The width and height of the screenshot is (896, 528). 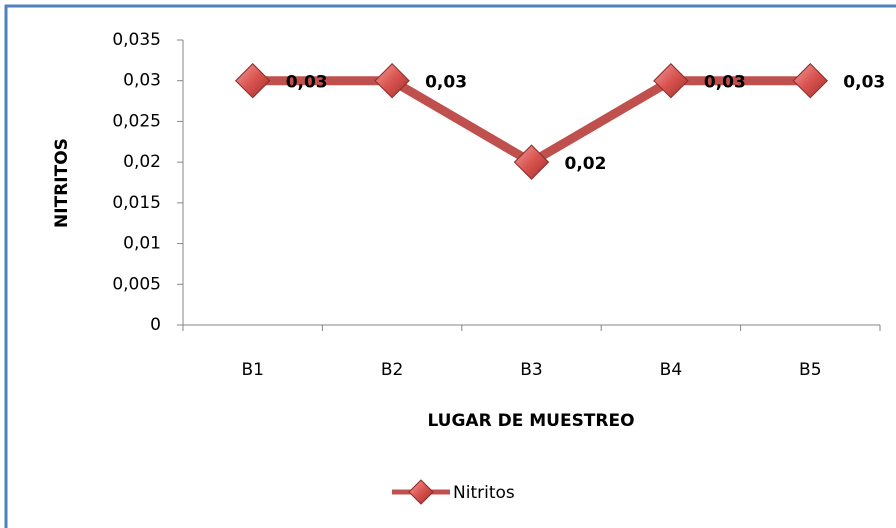 I want to click on x-tick-label: B2, so click(x=392, y=370).